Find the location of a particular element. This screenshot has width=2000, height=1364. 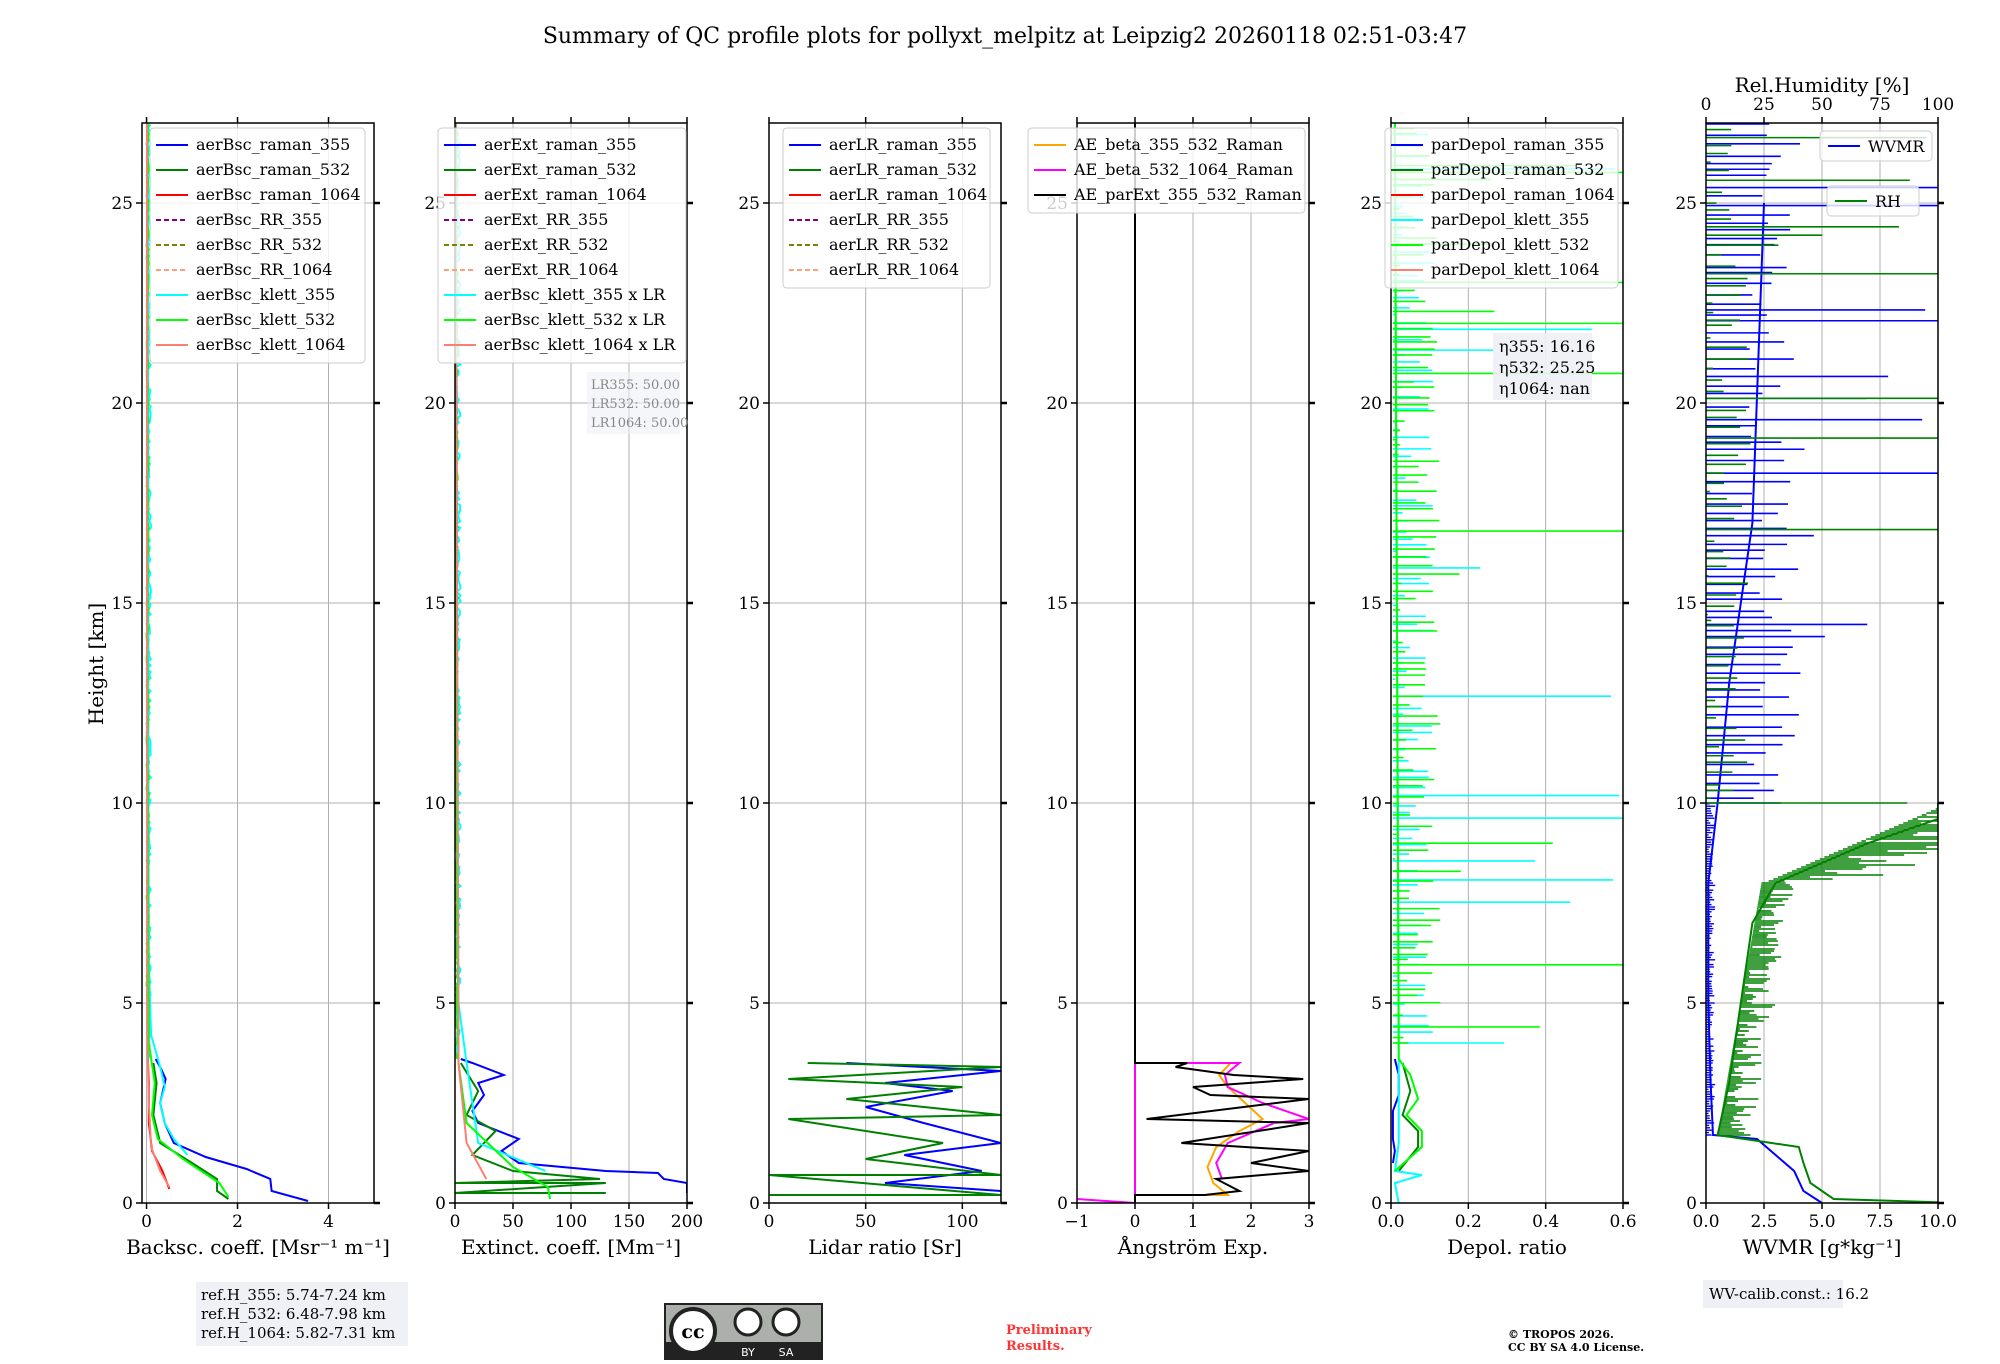

legend-label: aerExt_raman_532 is located at coordinates (560, 169).